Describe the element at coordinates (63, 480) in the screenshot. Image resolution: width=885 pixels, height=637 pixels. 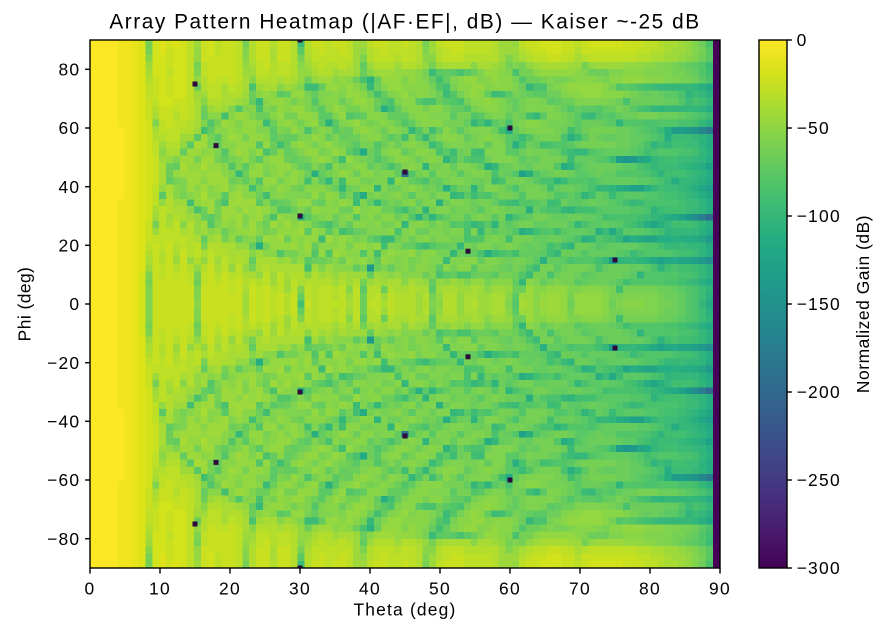
I see `svg-text: −60` at that location.